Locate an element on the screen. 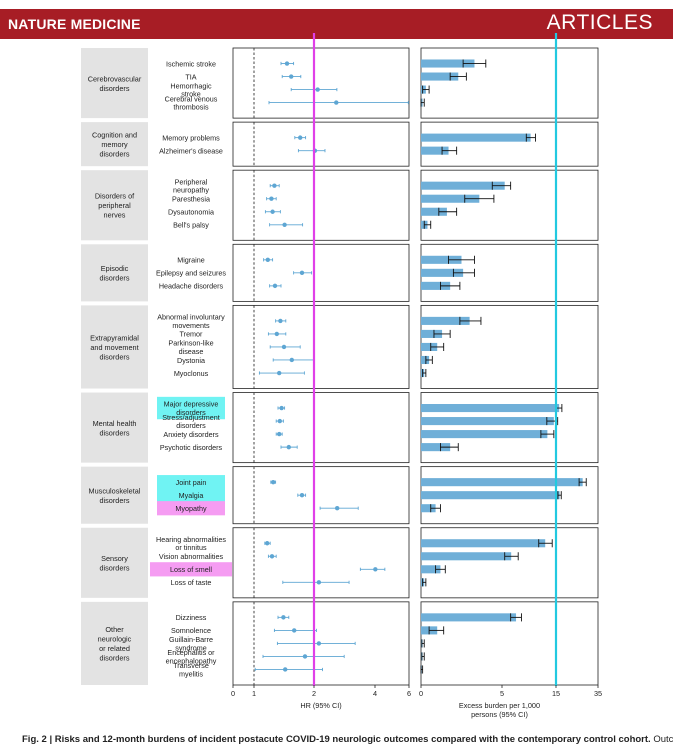 This screenshot has width=673, height=755. hr-point-guillain-barre-syndrome is located at coordinates (319, 643).